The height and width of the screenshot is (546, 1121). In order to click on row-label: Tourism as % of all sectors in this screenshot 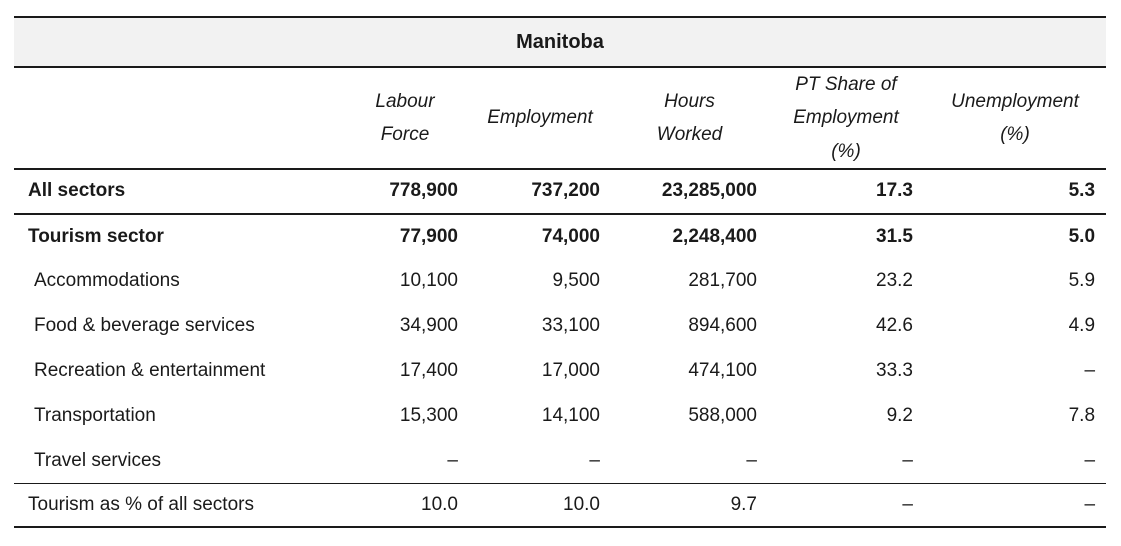, I will do `click(177, 505)`.